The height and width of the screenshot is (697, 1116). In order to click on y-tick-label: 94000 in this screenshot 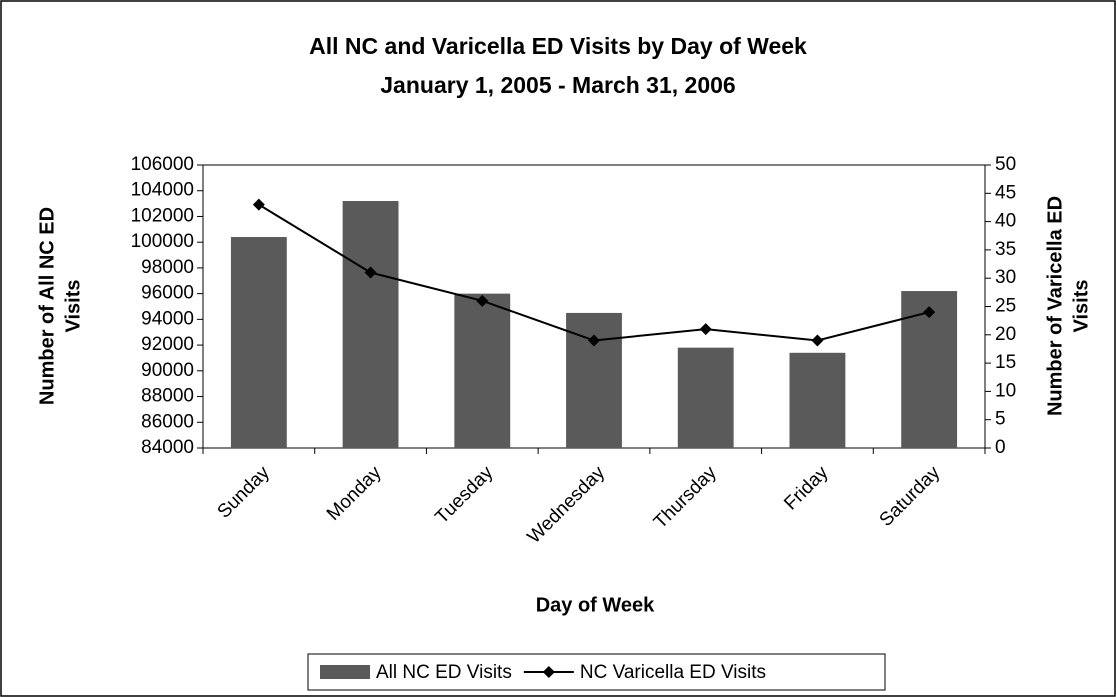, I will do `click(167, 318)`.